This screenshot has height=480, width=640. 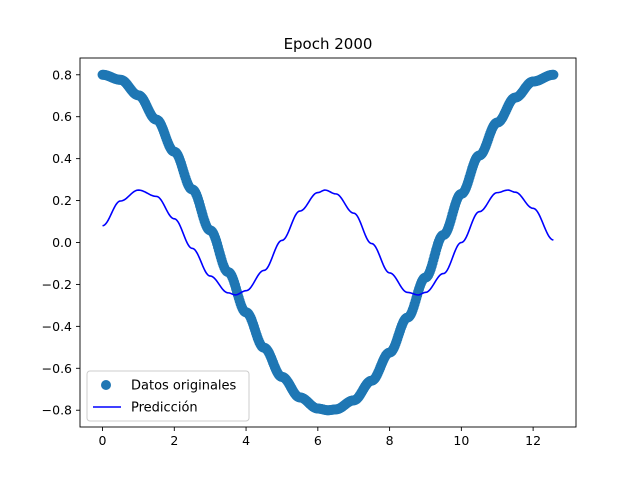 What do you see at coordinates (62, 74) in the screenshot?
I see `y-tick-label: 0.8` at bounding box center [62, 74].